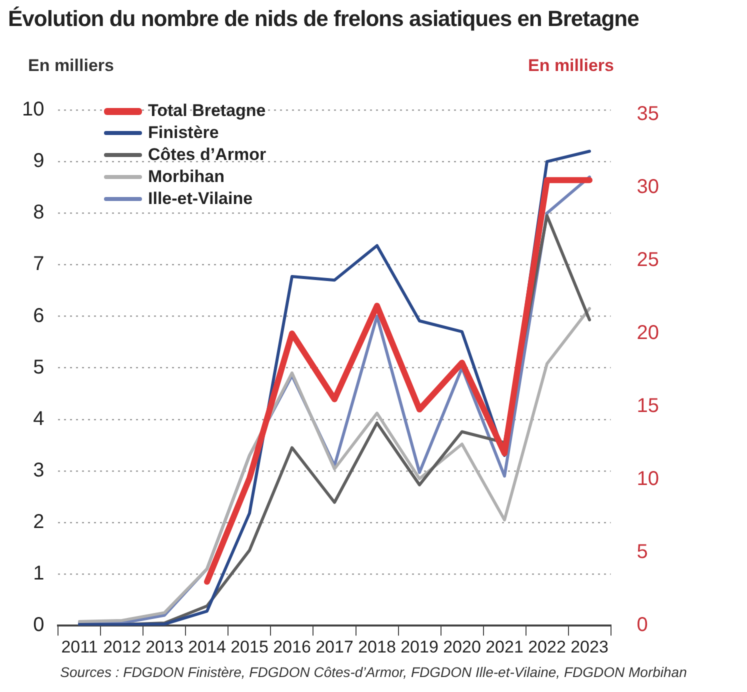  What do you see at coordinates (571, 66) in the screenshot?
I see `y2-axis-title: En milliers` at bounding box center [571, 66].